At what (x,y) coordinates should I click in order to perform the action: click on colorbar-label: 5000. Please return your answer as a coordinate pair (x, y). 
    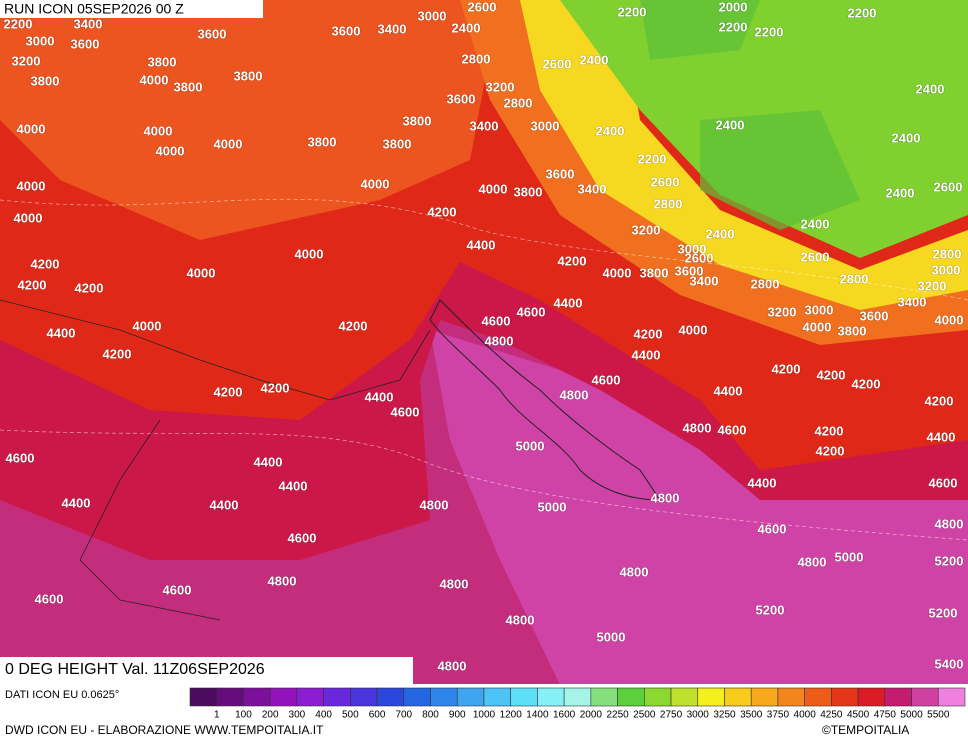
    Looking at the image, I should click on (911, 715).